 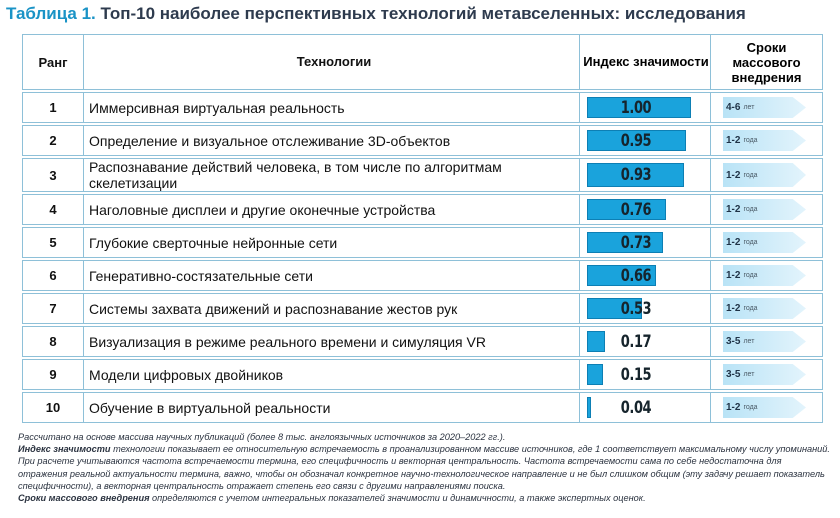 I want to click on rank-cell: 6, so click(x=53, y=275).